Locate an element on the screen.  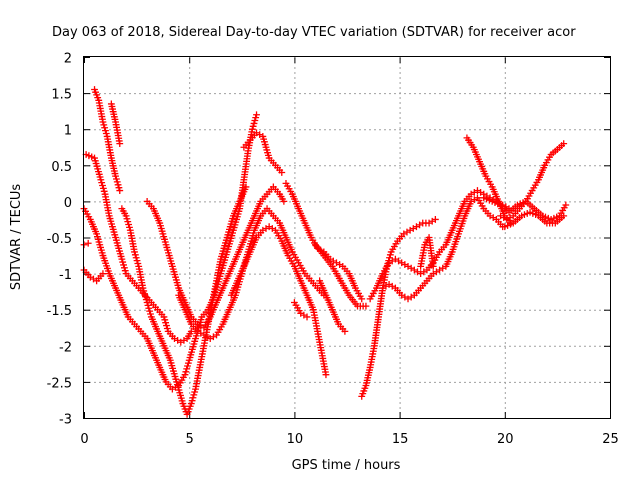
y-tick-label: 1 is located at coordinates (68, 131).